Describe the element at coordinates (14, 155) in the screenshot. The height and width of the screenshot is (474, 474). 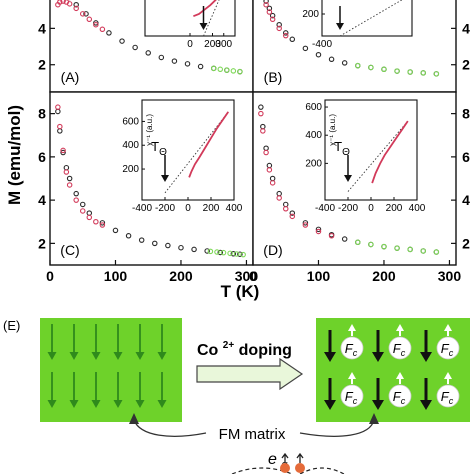
I see `y-axis-label: M (emu/mol)` at that location.